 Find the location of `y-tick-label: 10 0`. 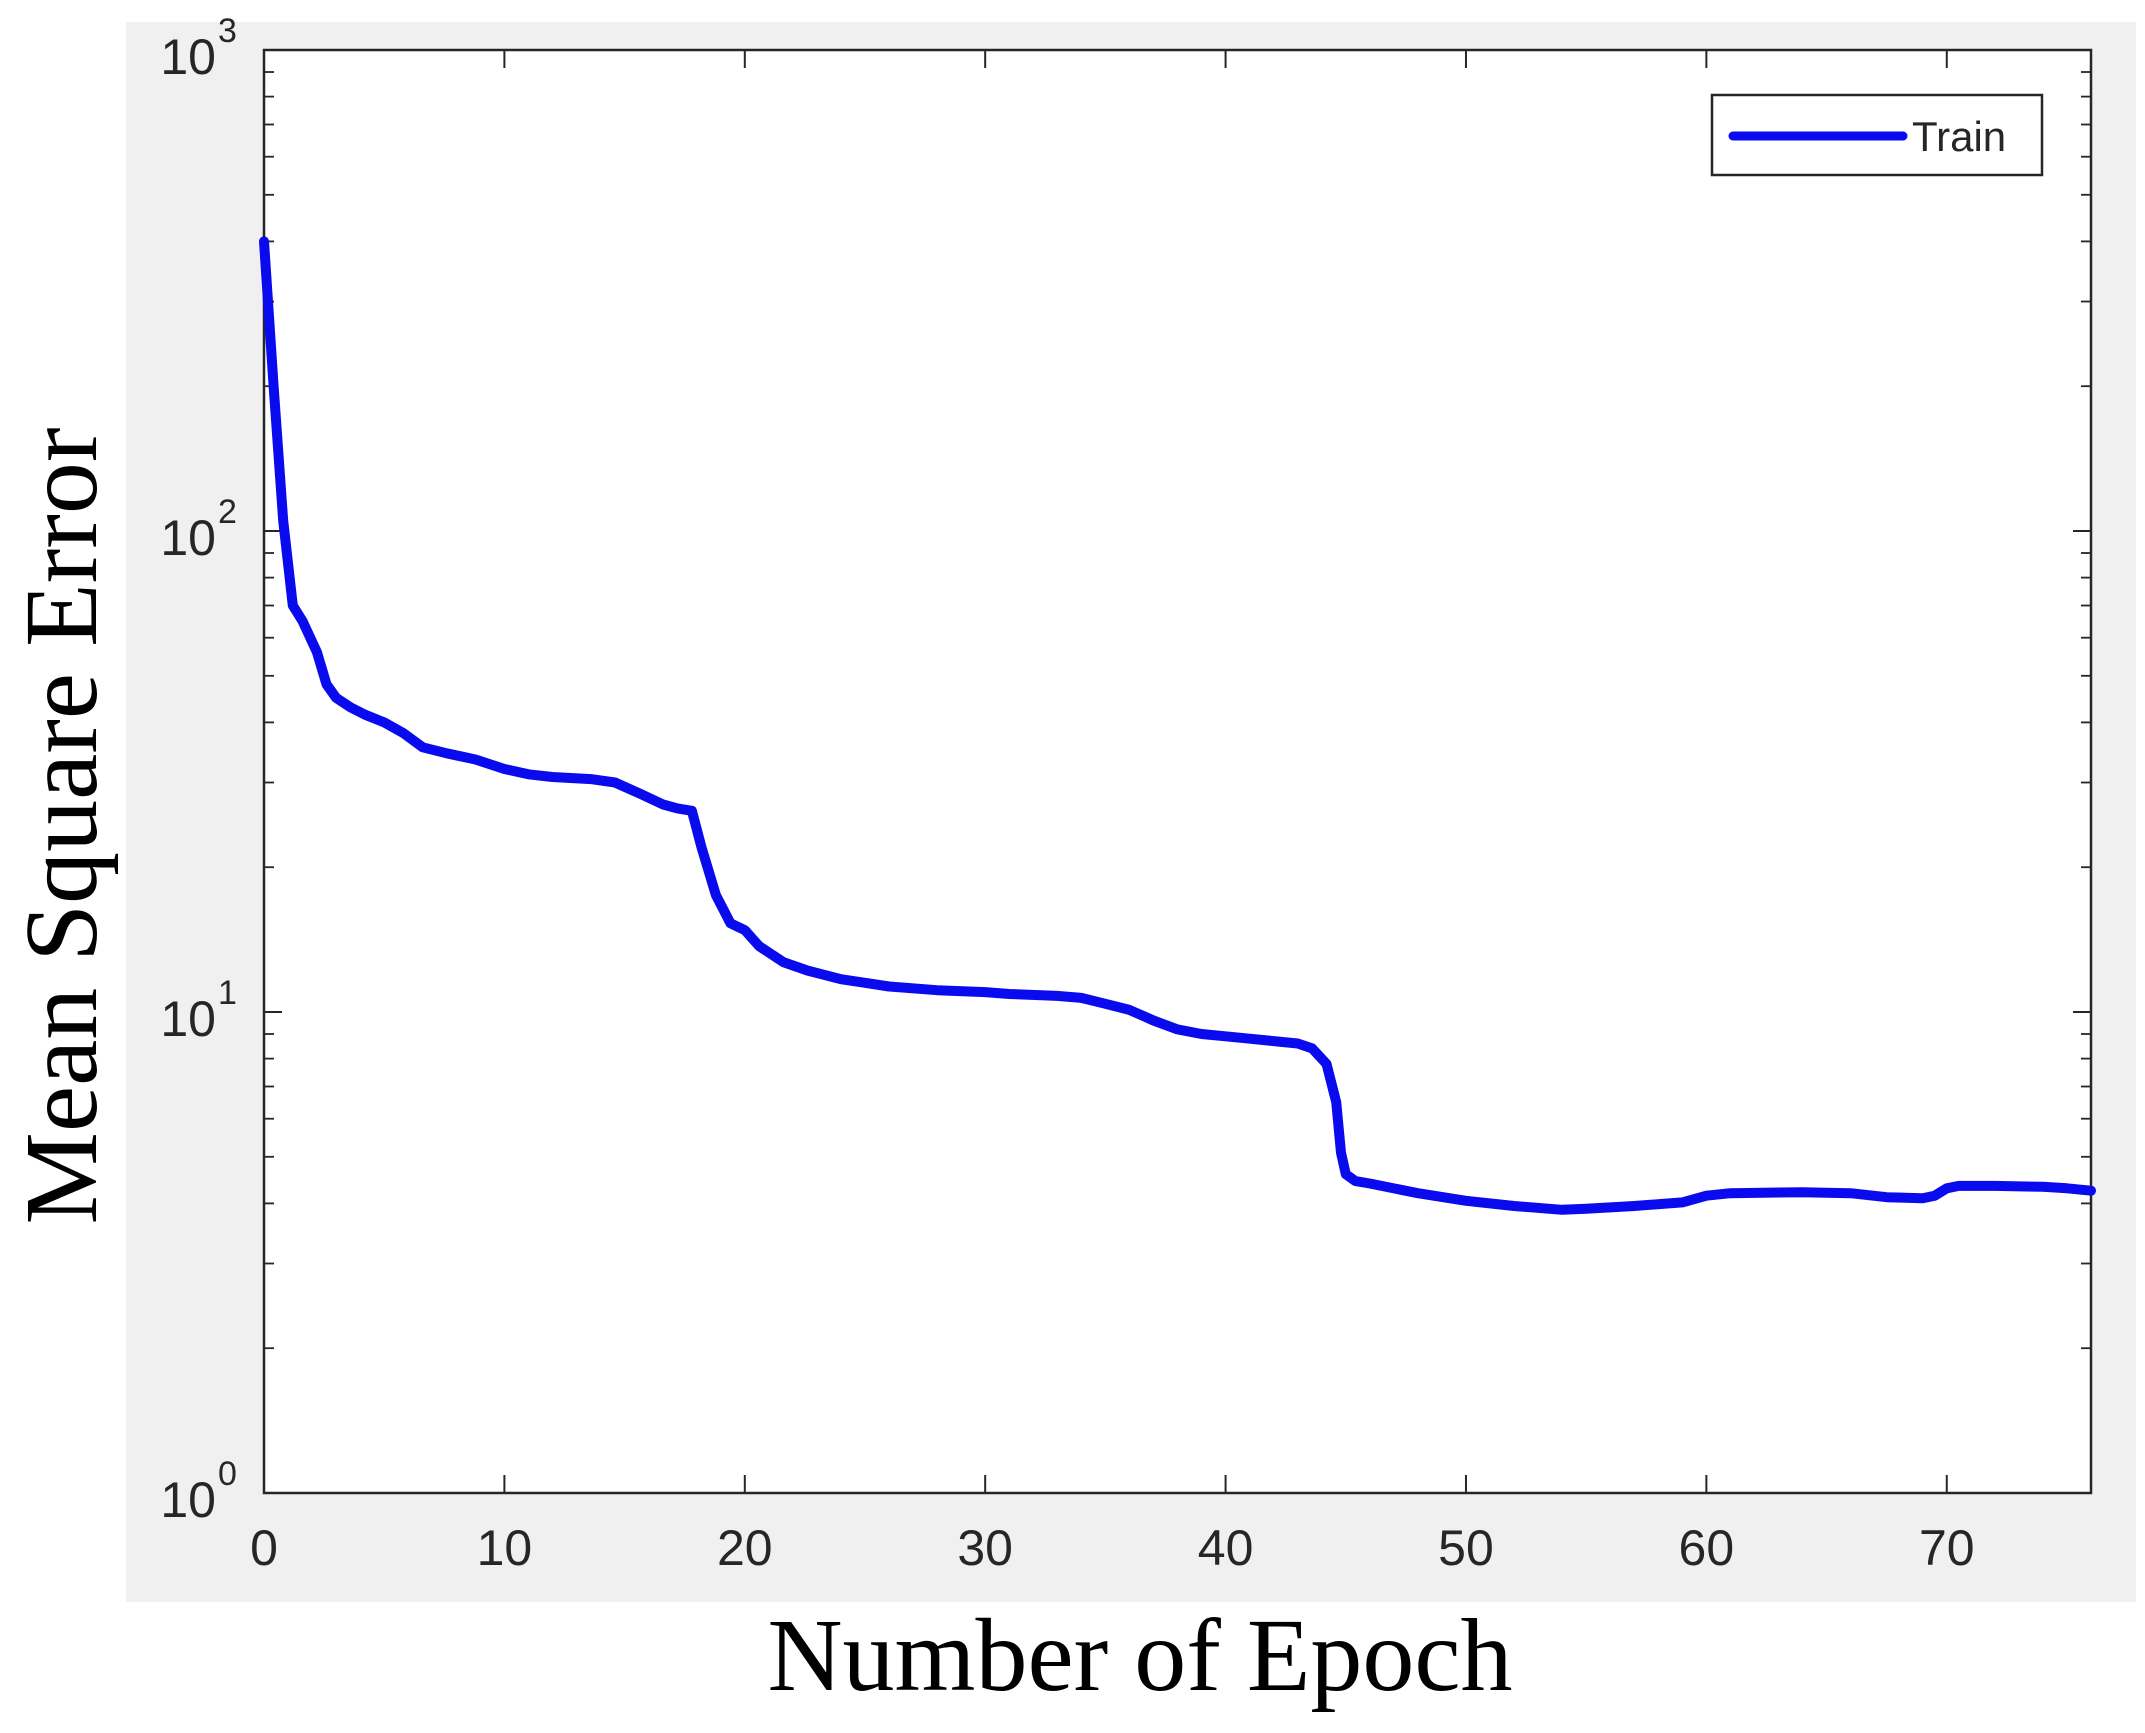

y-tick-label: 10 0 is located at coordinates (198, 1491).